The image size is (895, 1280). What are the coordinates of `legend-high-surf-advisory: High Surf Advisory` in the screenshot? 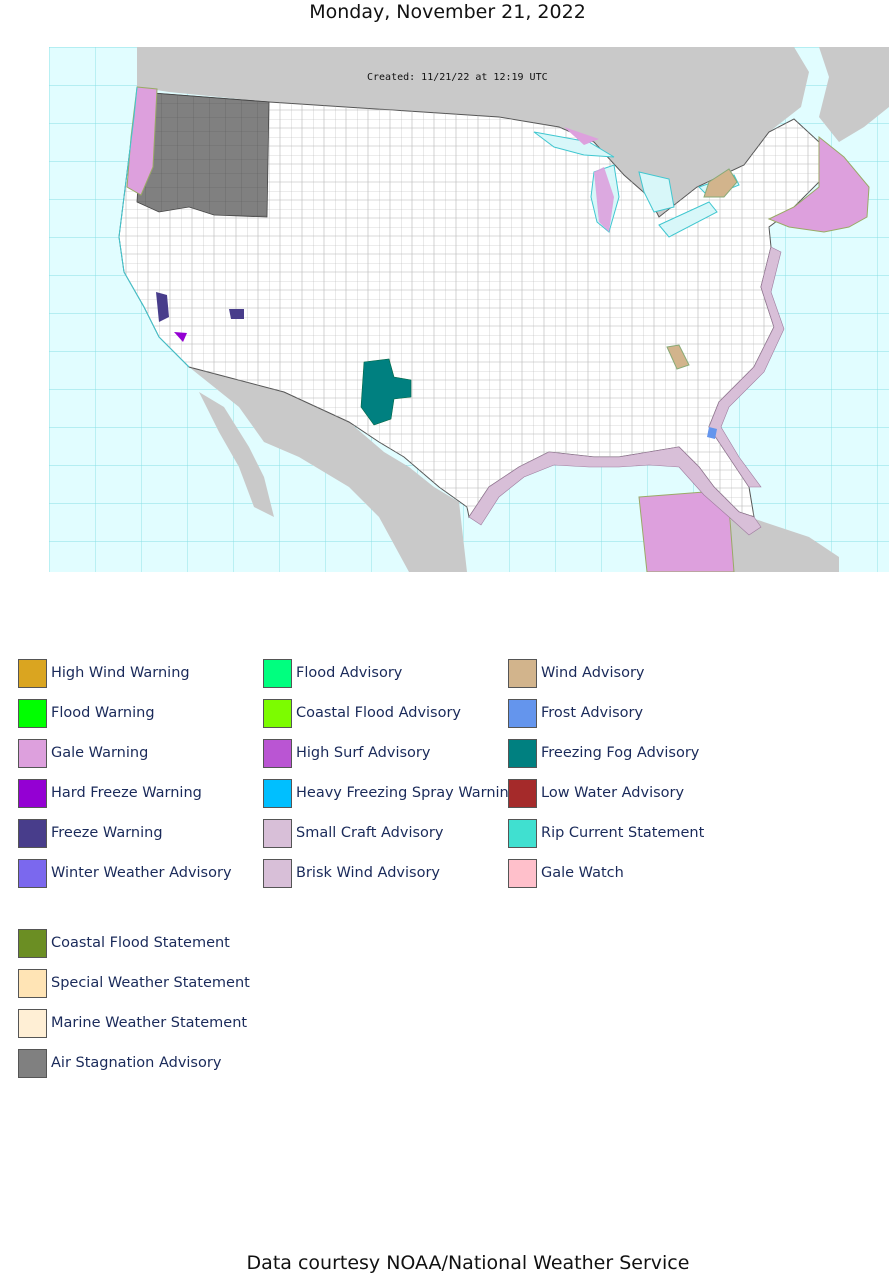 It's located at (346, 753).